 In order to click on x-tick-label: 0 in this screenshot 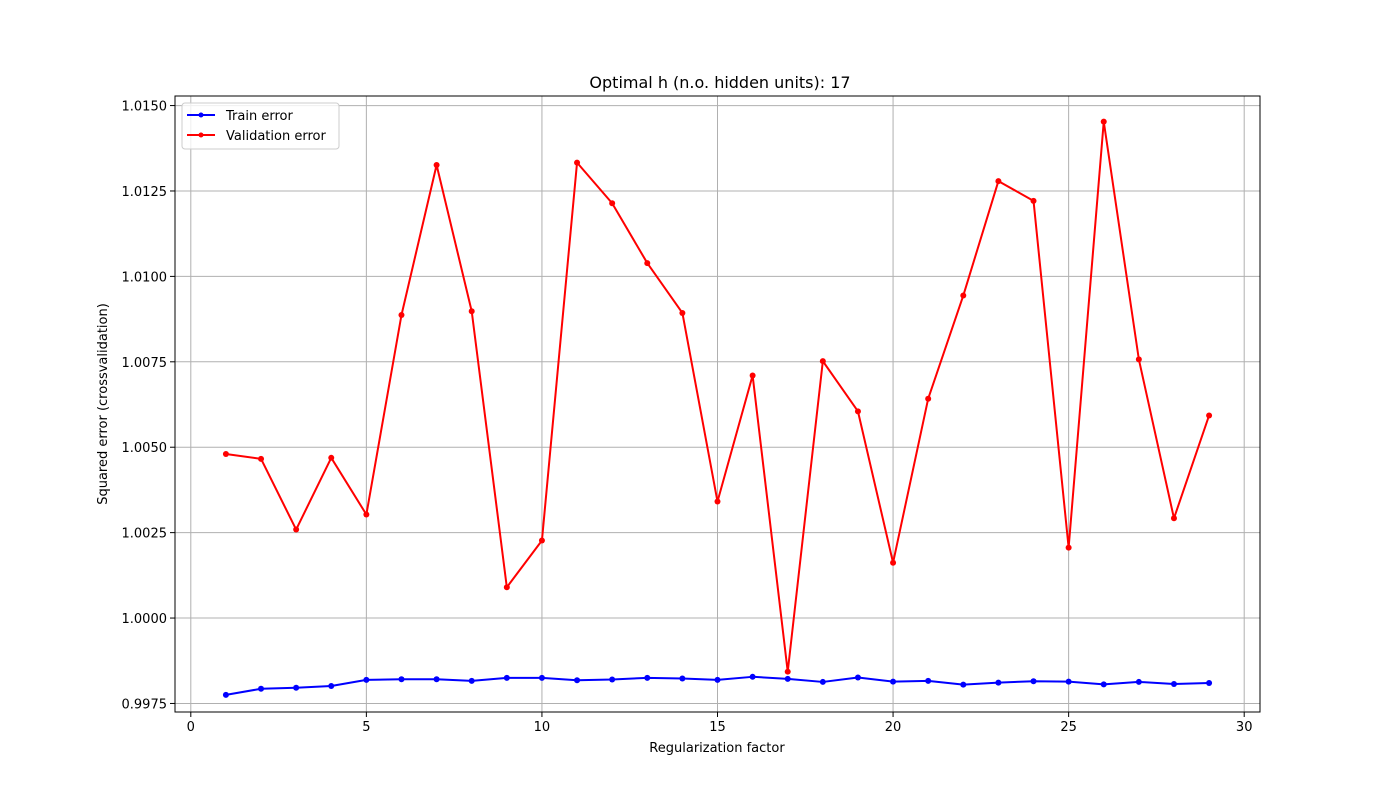, I will do `click(191, 727)`.